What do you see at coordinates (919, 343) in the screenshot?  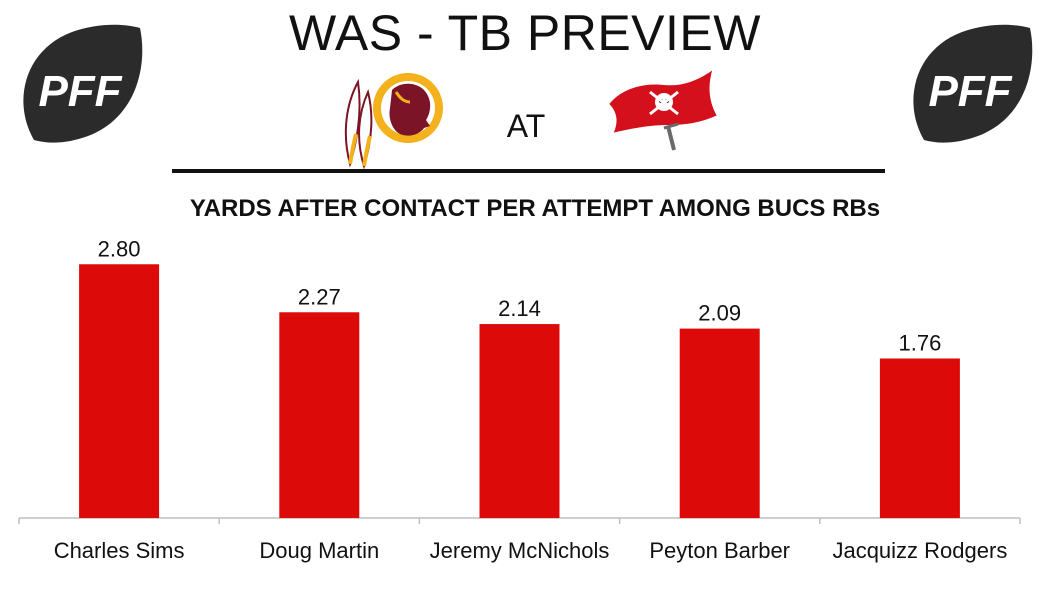 I see `data-label: 1.76` at bounding box center [919, 343].